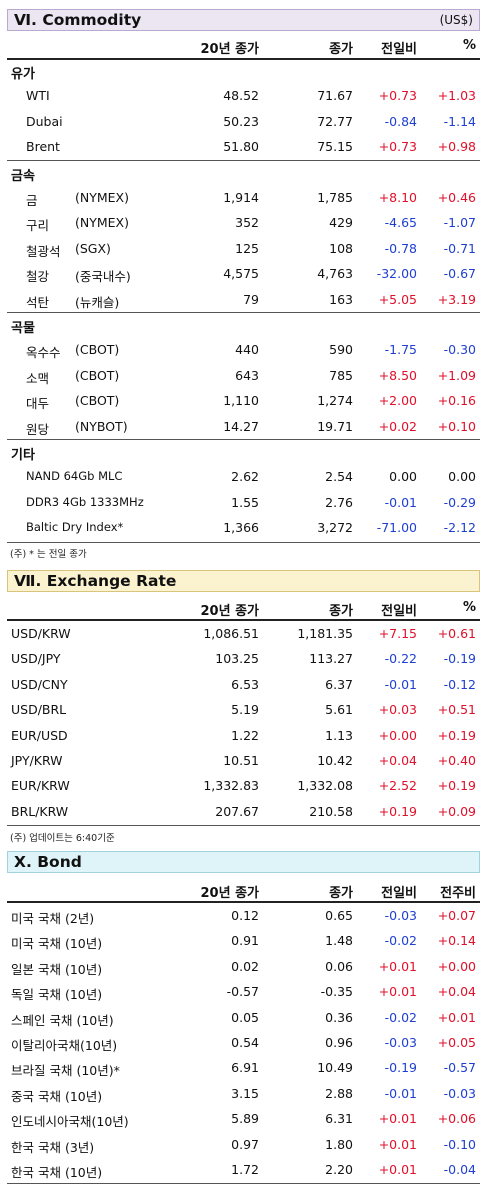  Describe the element at coordinates (23, 455) in the screenshot. I see `group-name: 기타` at that location.